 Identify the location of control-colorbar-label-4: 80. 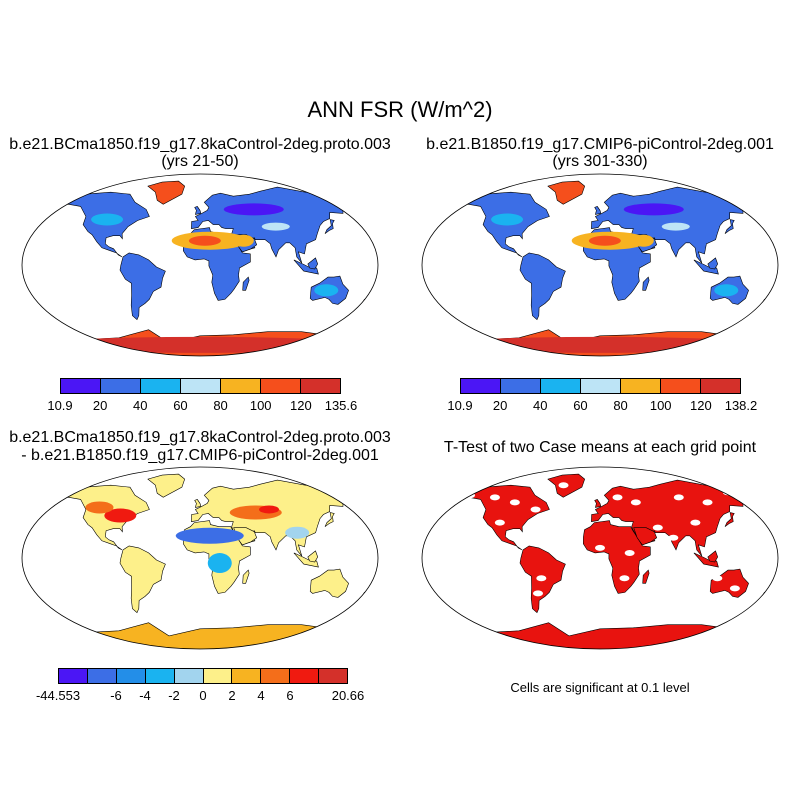
(620, 405).